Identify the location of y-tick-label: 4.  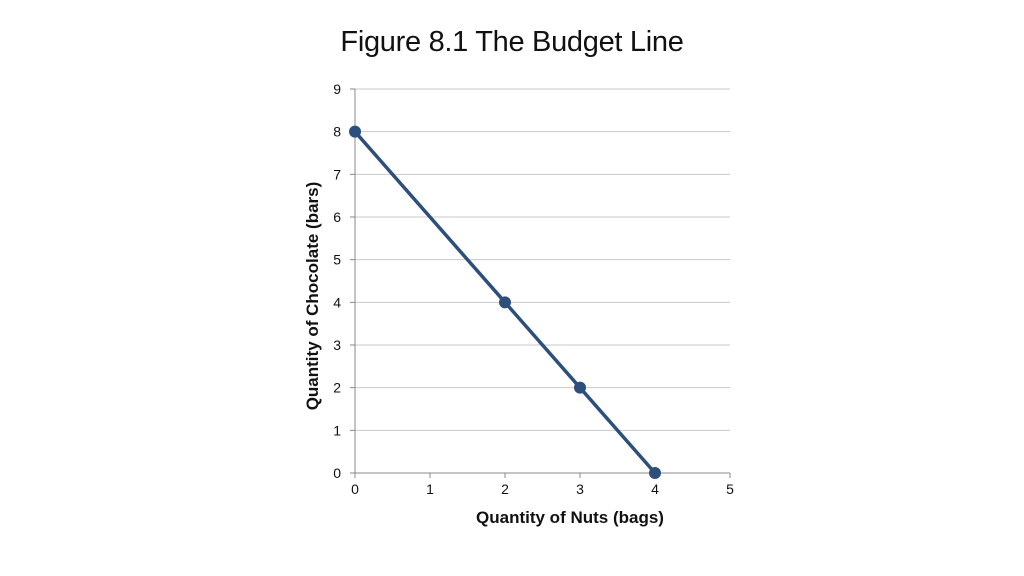
(337, 302).